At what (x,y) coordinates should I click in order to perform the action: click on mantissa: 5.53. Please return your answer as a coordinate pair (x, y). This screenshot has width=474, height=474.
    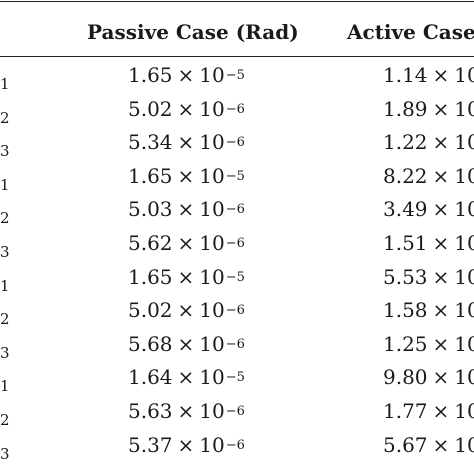
    Looking at the image, I should click on (405, 276).